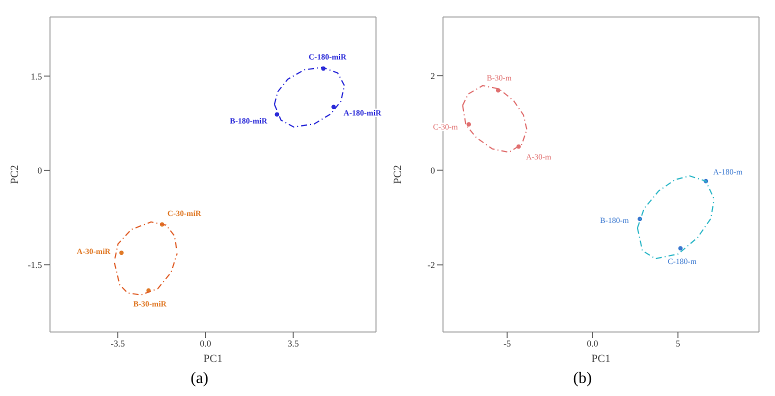 This screenshot has width=775, height=396. What do you see at coordinates (363, 113) in the screenshot?
I see `data-label: A-180-miR` at bounding box center [363, 113].